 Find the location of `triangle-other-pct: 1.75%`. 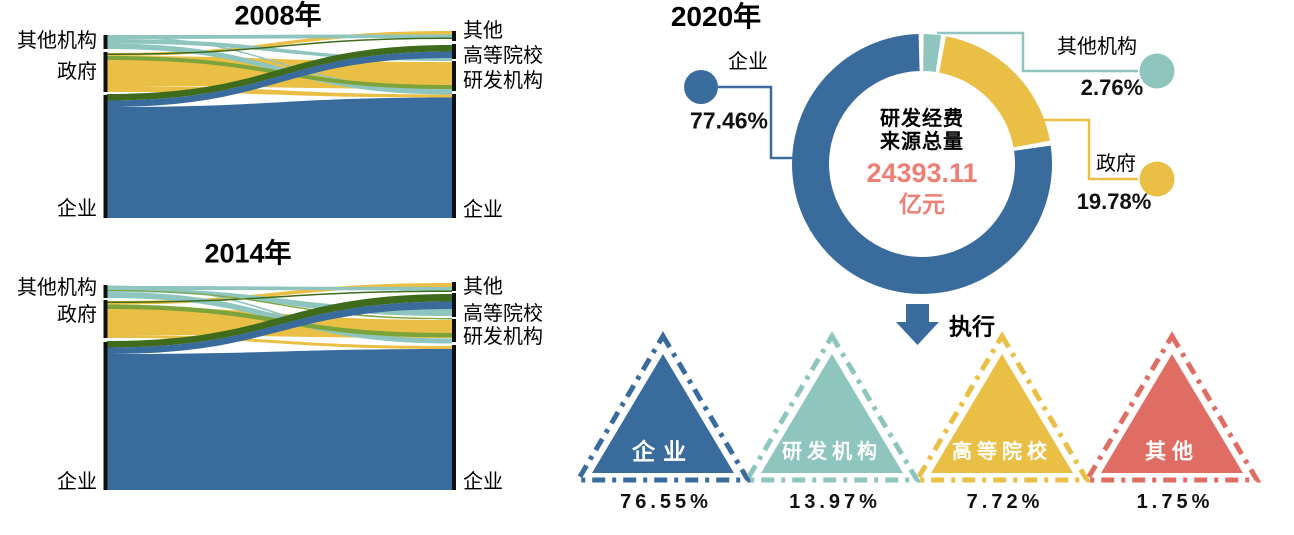

triangle-other-pct: 1.75% is located at coordinates (1175, 502).